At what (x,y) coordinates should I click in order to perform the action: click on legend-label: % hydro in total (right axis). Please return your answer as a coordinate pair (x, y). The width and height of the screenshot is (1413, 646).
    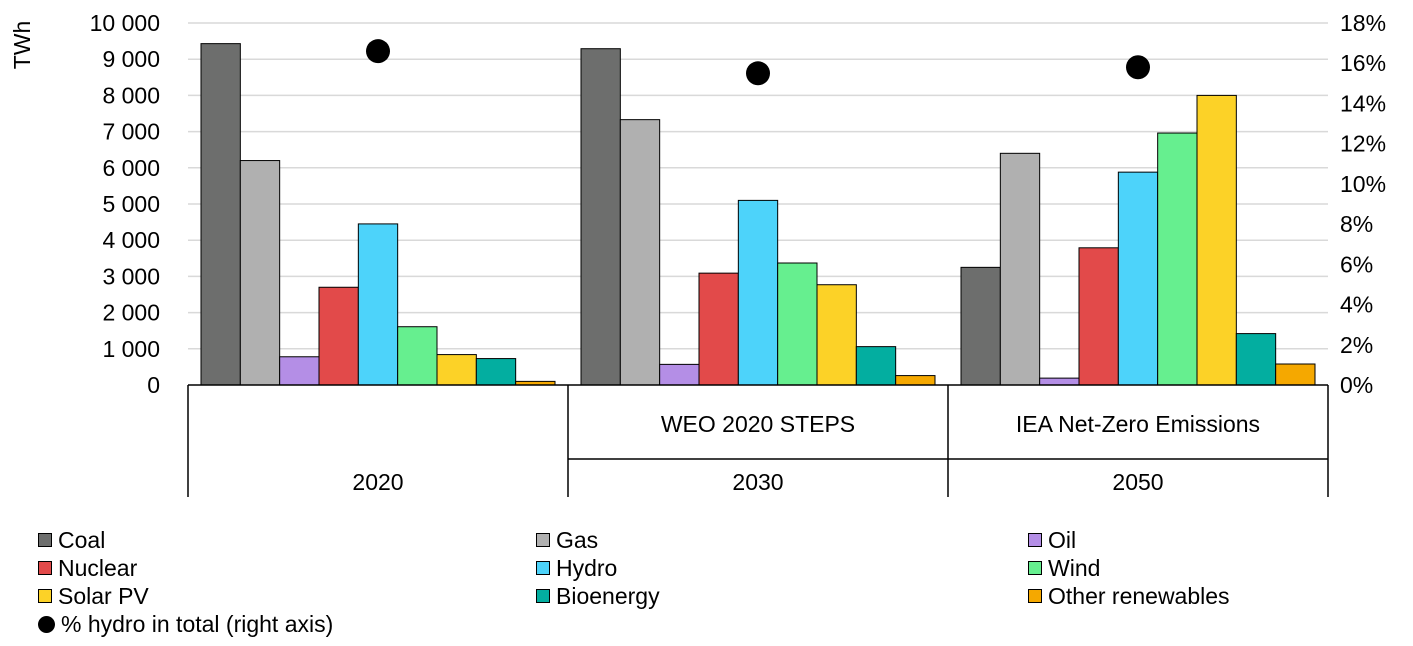
    Looking at the image, I should click on (197, 623).